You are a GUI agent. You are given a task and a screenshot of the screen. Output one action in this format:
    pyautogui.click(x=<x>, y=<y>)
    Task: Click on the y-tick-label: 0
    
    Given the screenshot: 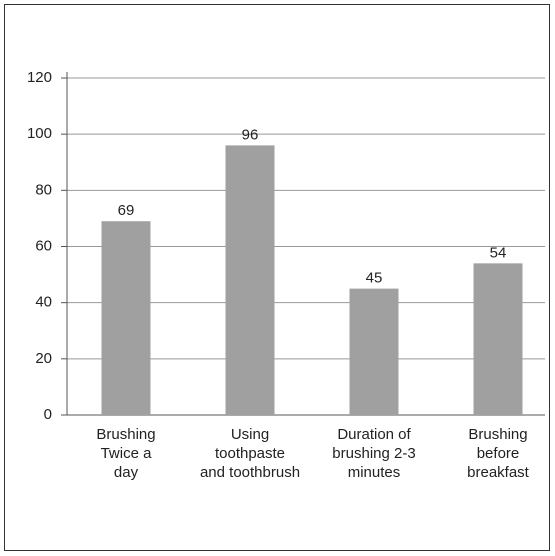 What is the action you would take?
    pyautogui.click(x=48, y=414)
    